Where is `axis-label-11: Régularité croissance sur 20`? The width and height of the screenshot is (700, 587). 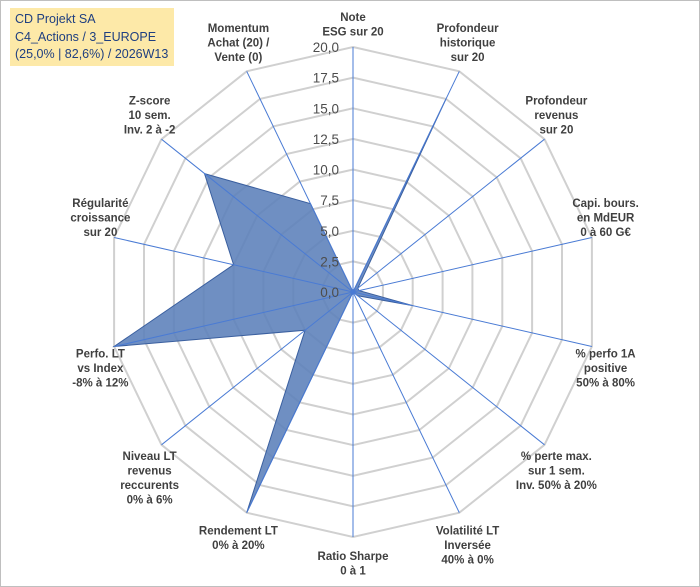 axis-label-11: Régularité croissance sur 20 is located at coordinates (100, 218).